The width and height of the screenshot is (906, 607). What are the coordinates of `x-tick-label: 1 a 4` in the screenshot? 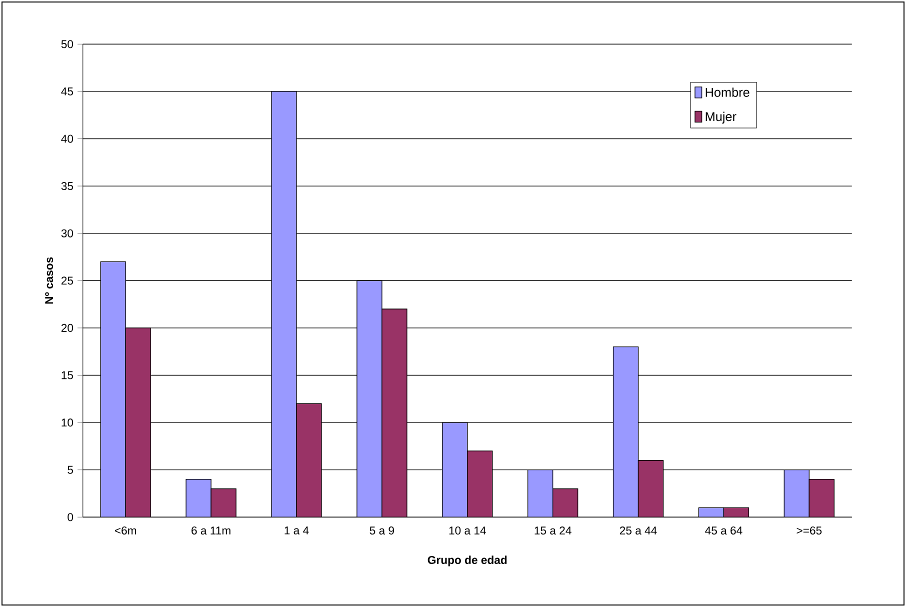 It's located at (296, 530).